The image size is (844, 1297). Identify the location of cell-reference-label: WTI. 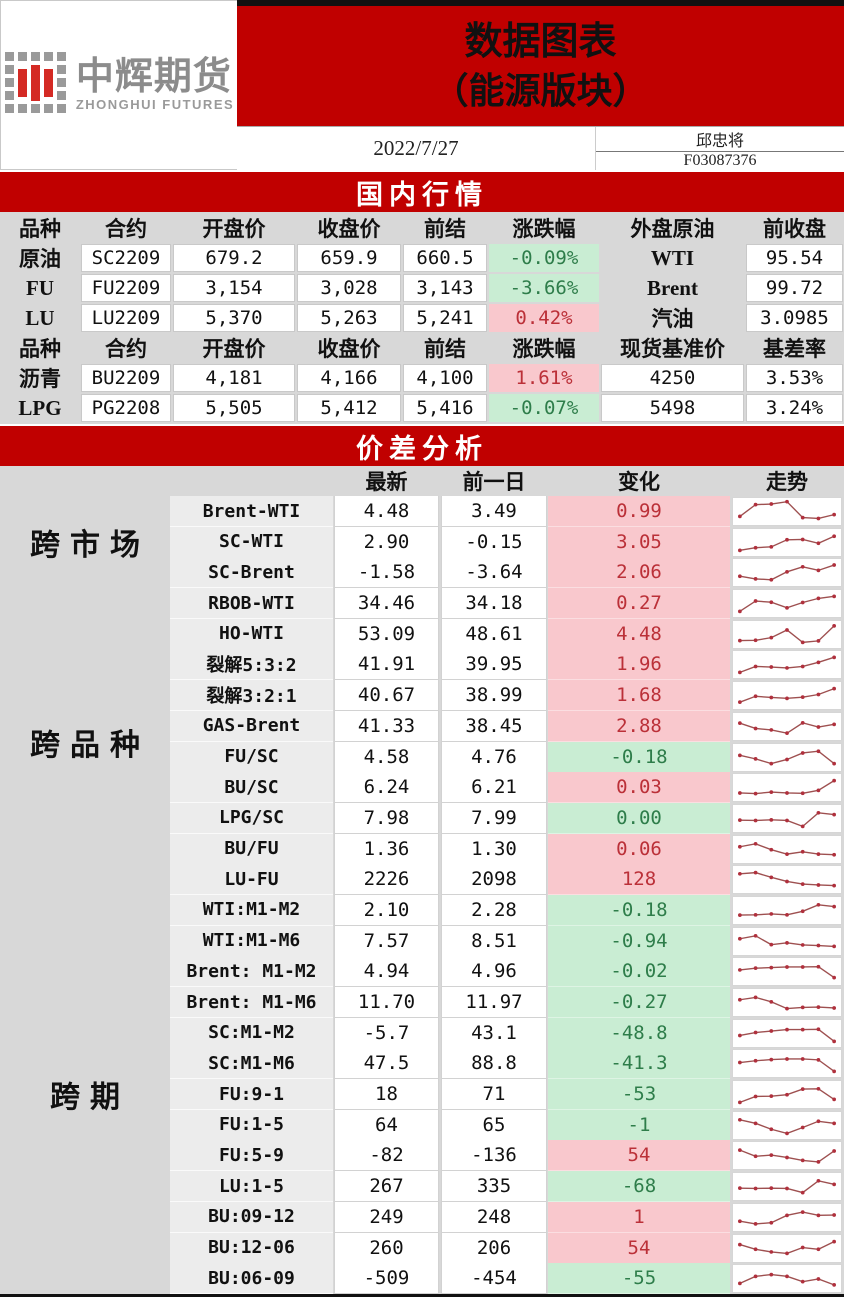
(672, 257).